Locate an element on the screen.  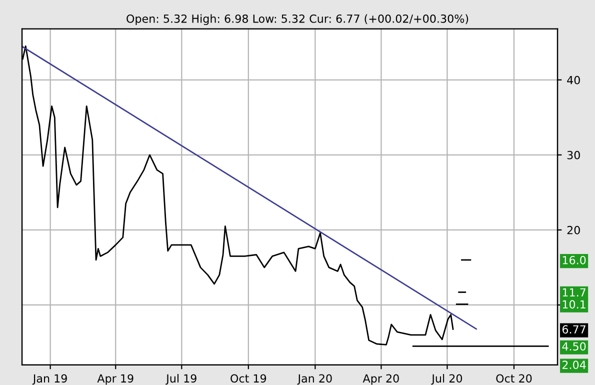
chart-subtitle: Open: 5.32 High: 6.98 Low: 5.32 Cur: 6.77 (+00.02/+00.30%) is located at coordinates (297, 20).